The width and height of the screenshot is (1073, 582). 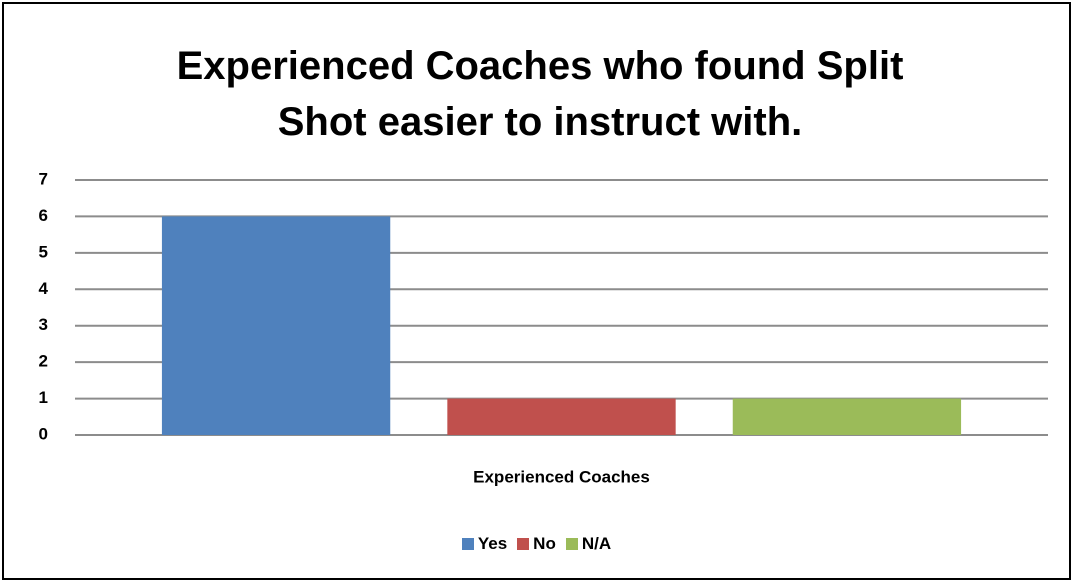 What do you see at coordinates (44, 288) in the screenshot?
I see `y-tick-label: 4` at bounding box center [44, 288].